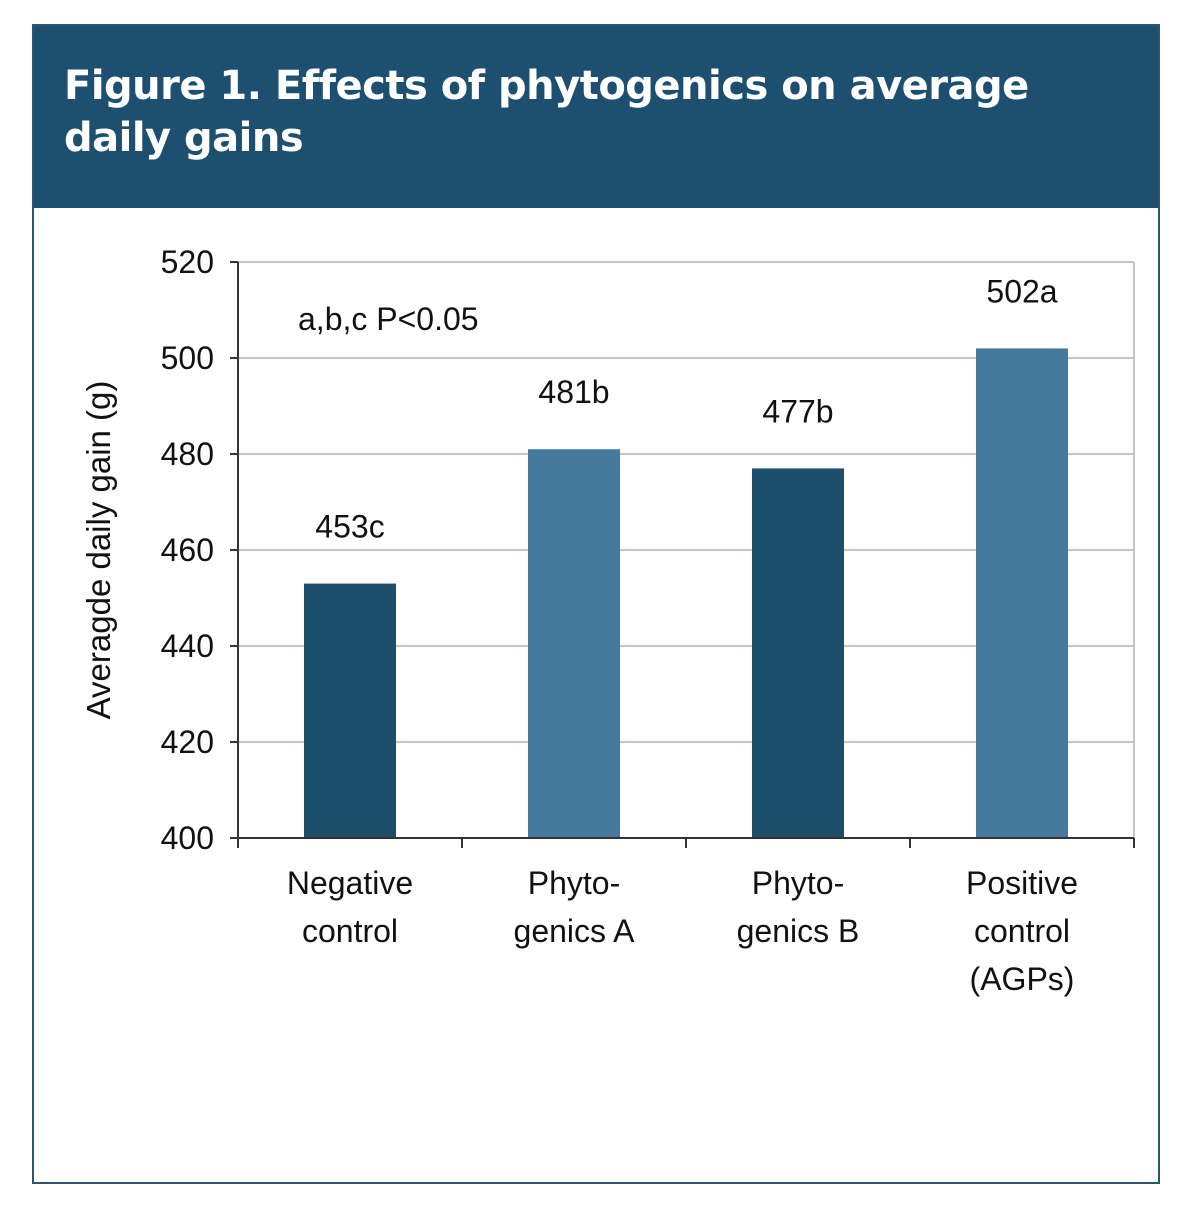 Image resolution: width=1200 pixels, height=1214 pixels. I want to click on y-tick-label-480: 480, so click(187, 454).